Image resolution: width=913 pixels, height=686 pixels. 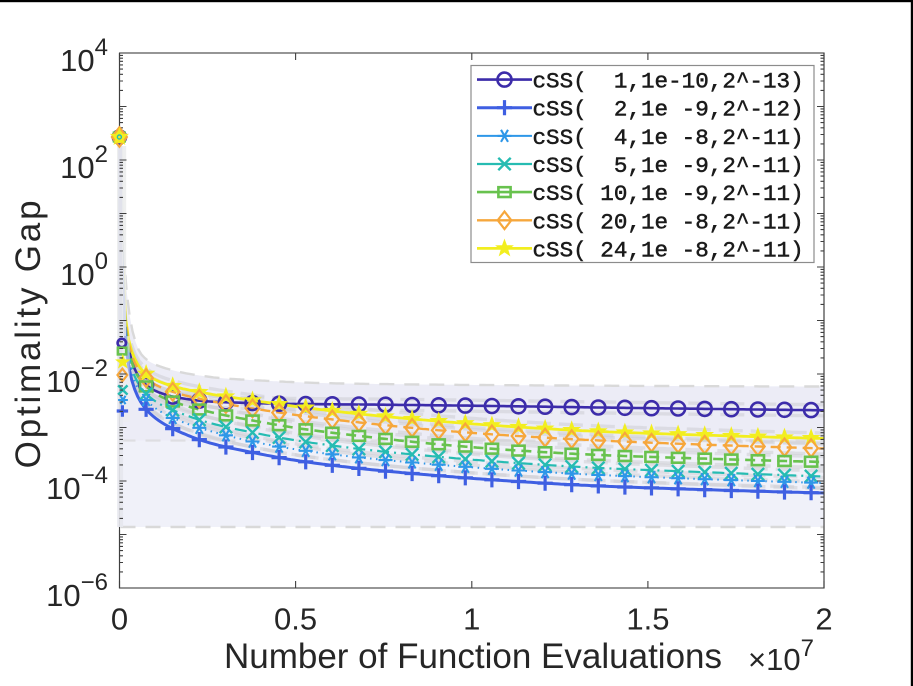 I want to click on svg-text: Optimality Gap, so click(x=28, y=333).